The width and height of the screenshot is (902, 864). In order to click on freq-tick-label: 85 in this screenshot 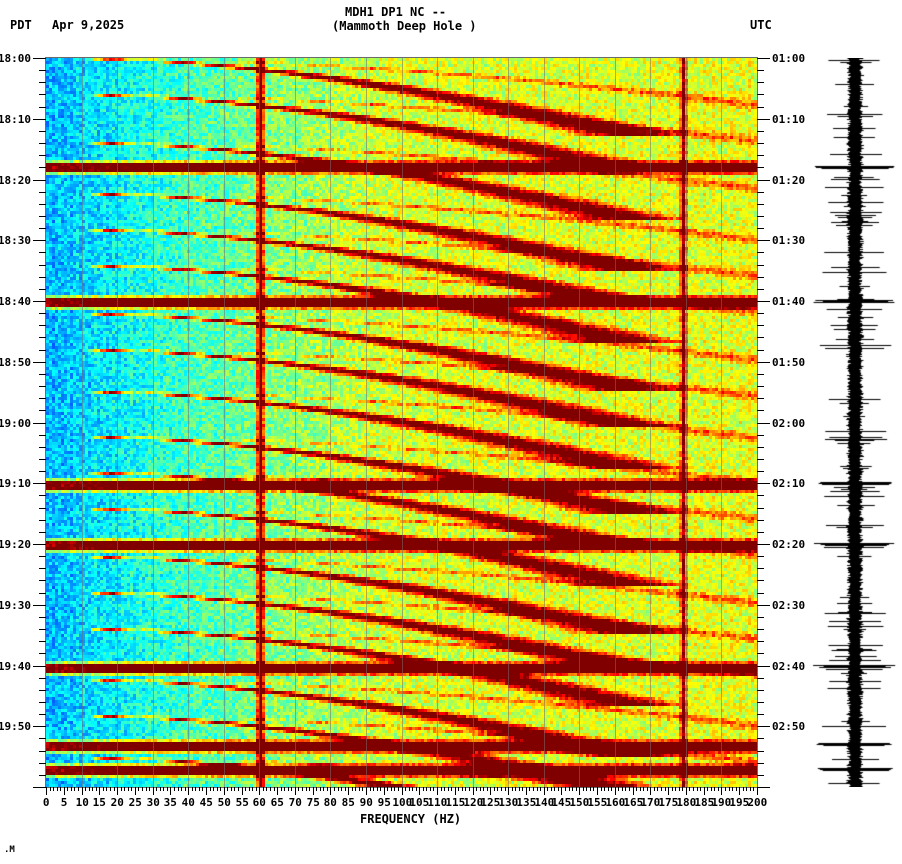, I will do `click(348, 802)`.